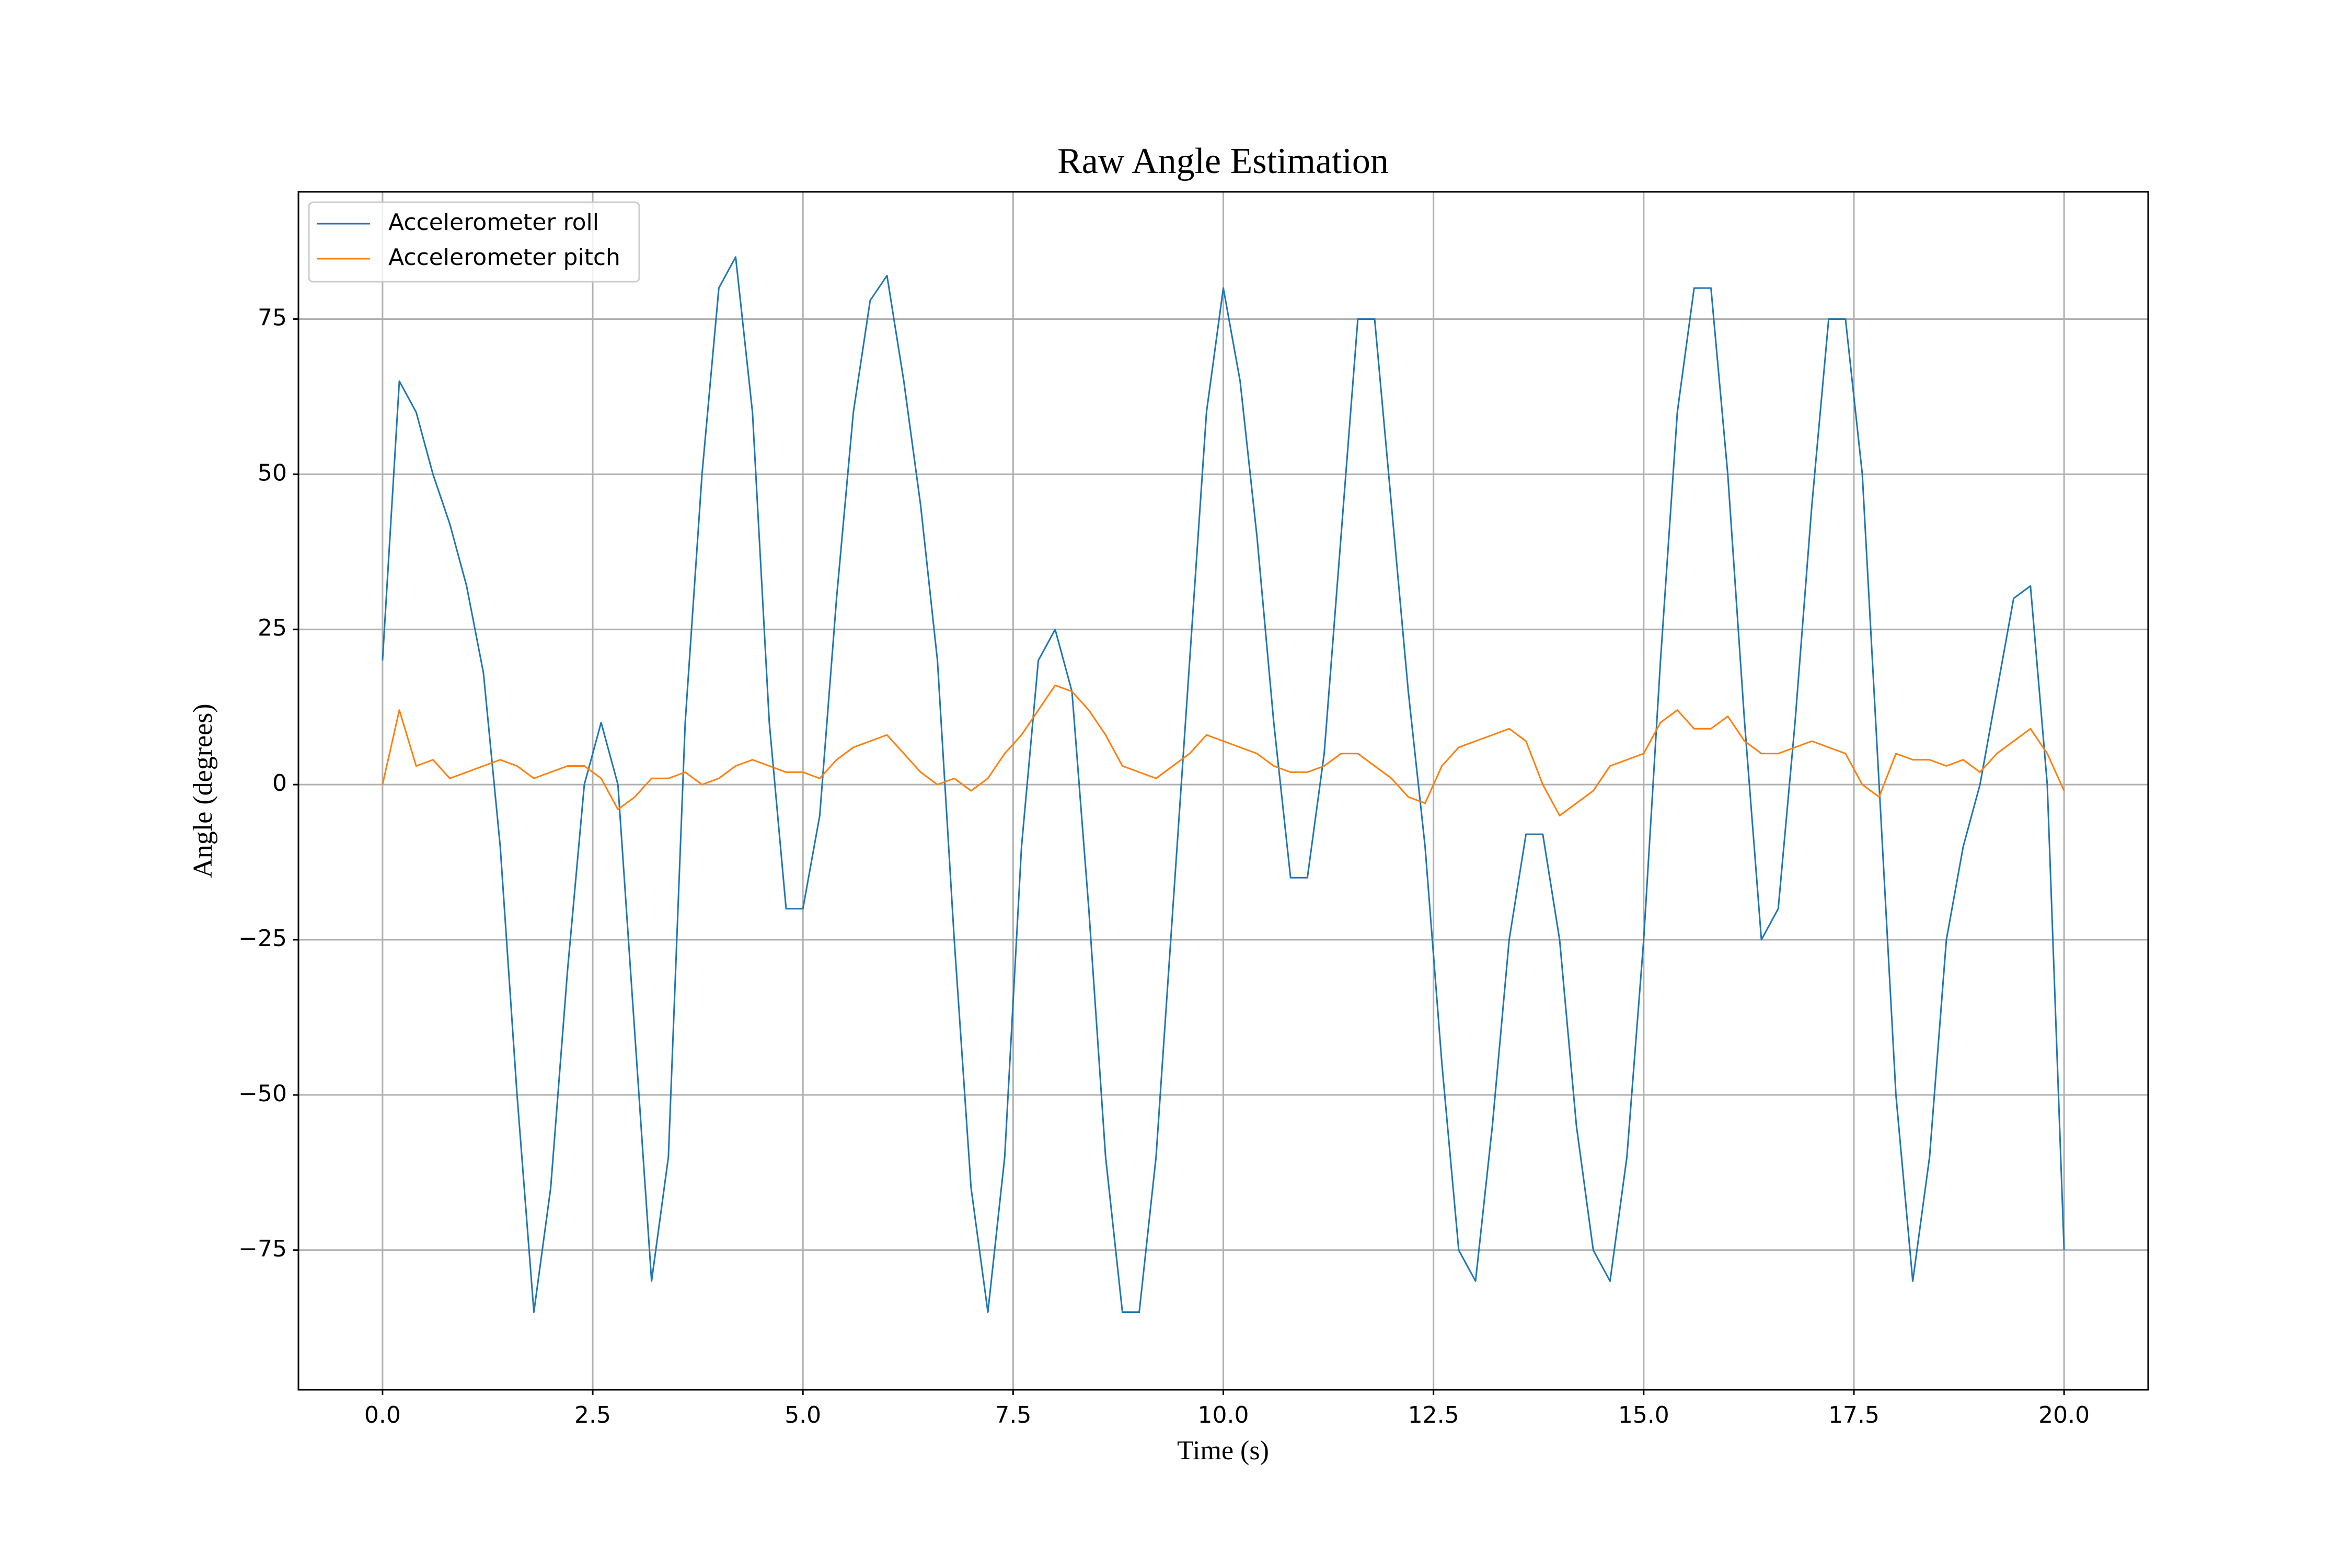  What do you see at coordinates (803, 1415) in the screenshot?
I see `x-tick-label: 5.0` at bounding box center [803, 1415].